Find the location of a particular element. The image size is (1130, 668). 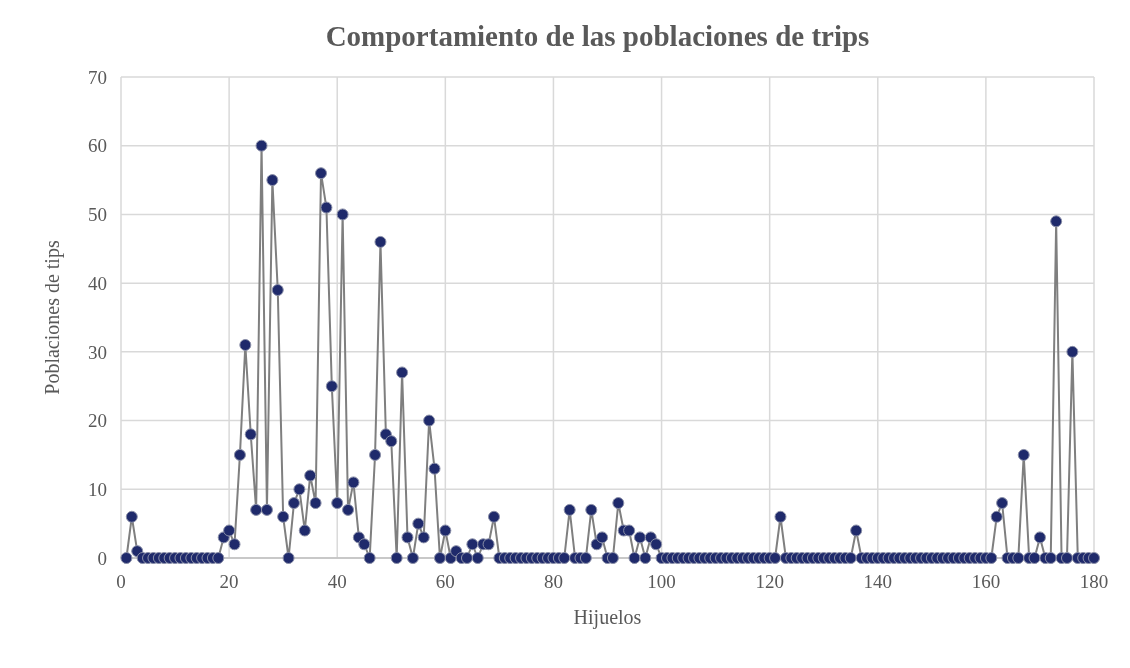

x-tick-label: 60 is located at coordinates (445, 581).